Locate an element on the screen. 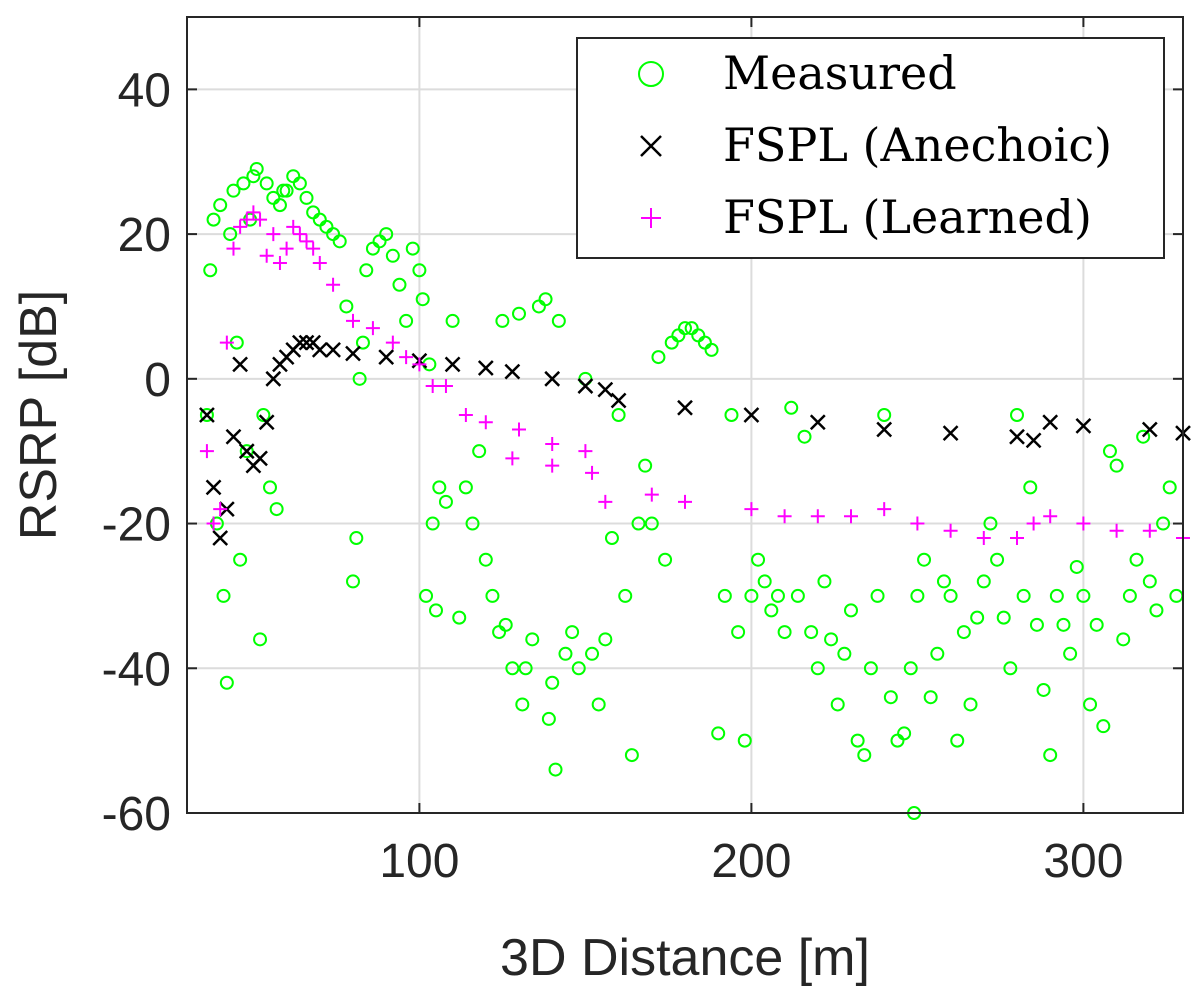 Image resolution: width=1196 pixels, height=997 pixels. y-tick-label: -20 is located at coordinates (136, 525).